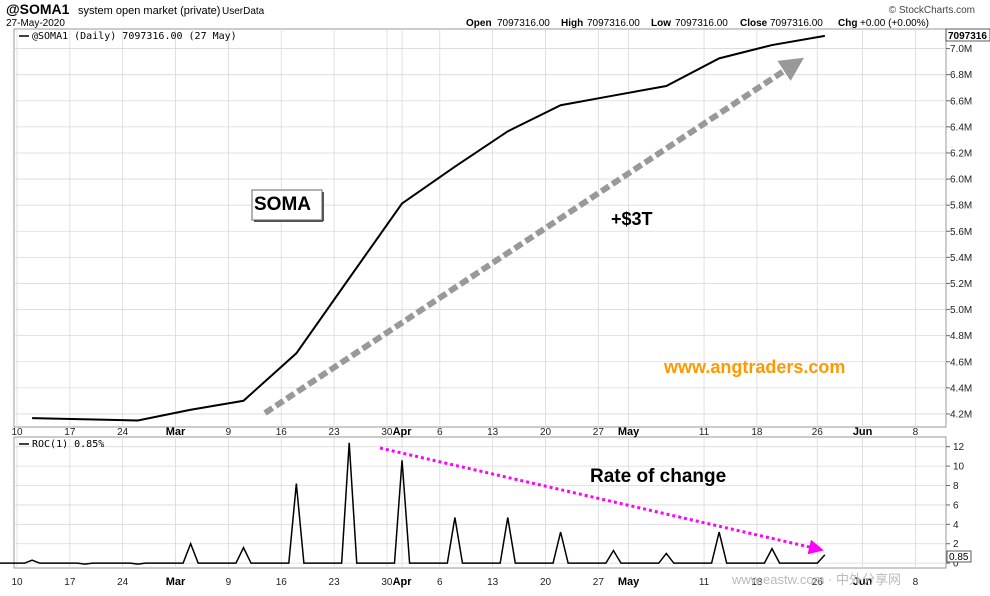 This screenshot has width=990, height=596. Describe the element at coordinates (176, 582) in the screenshot. I see `roc-xtick-label: Mar` at that location.